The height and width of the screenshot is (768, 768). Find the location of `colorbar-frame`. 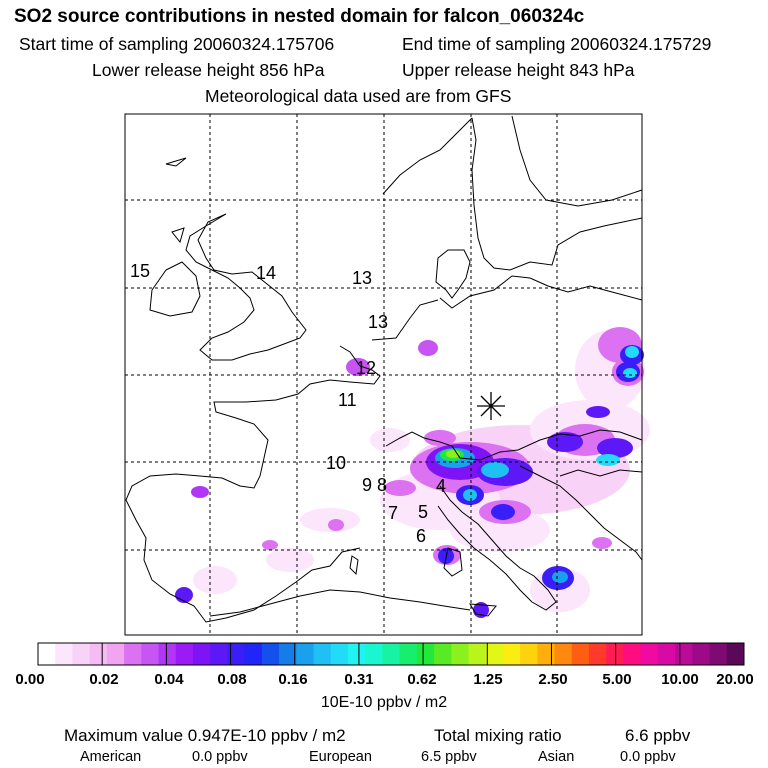

colorbar-frame is located at coordinates (391, 654).